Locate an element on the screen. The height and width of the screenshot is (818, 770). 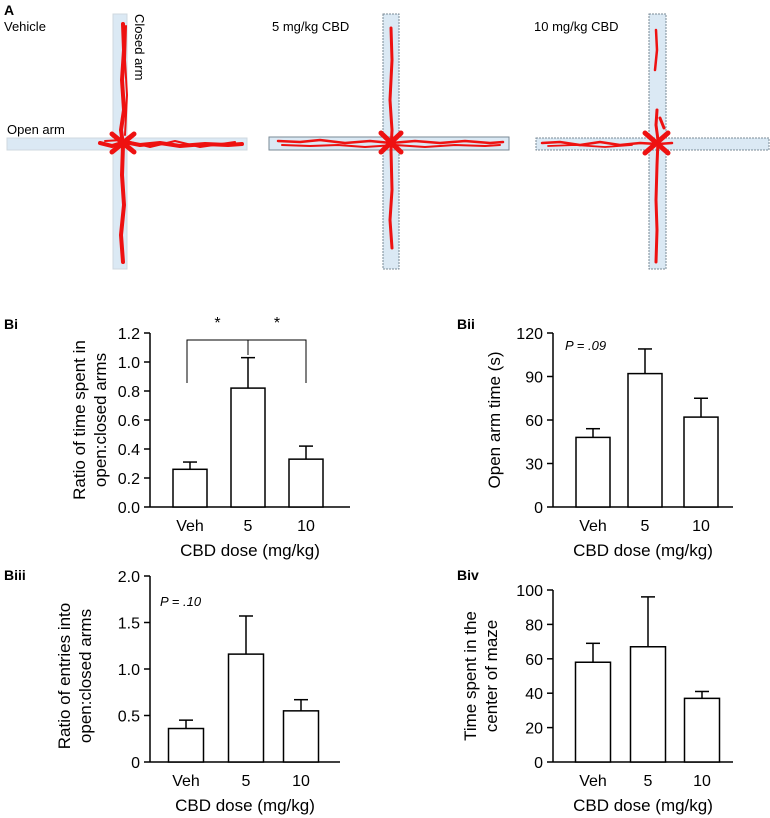
y-tick-label: 40 is located at coordinates (534, 694).